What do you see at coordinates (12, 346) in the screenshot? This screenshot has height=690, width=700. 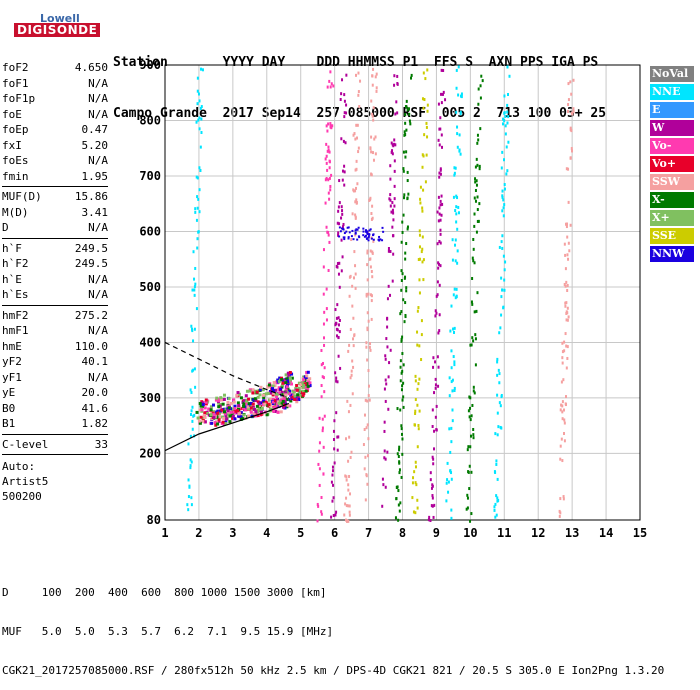 I see `param-label: hmE` at bounding box center [12, 346].